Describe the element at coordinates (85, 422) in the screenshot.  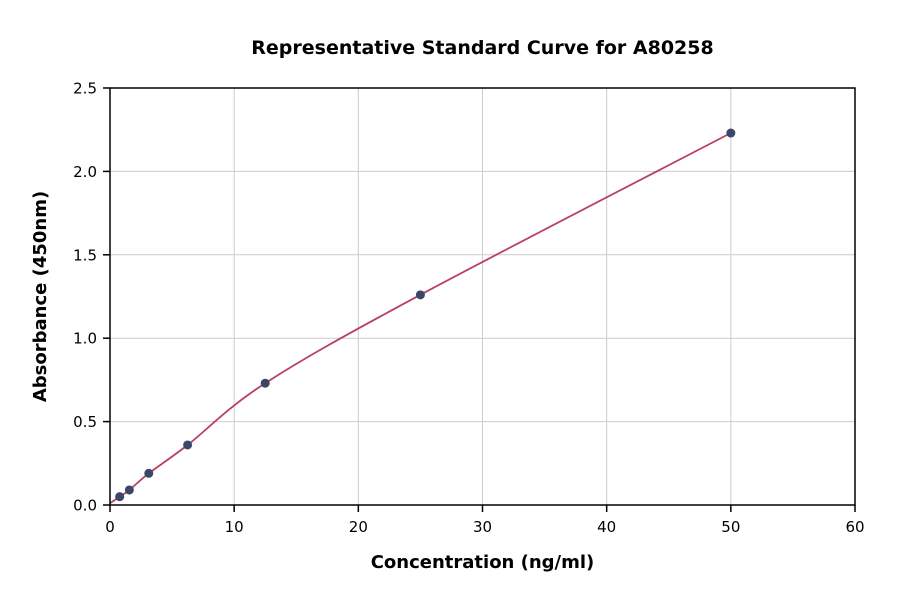
I see `y-tick-label: 0.5` at that location.